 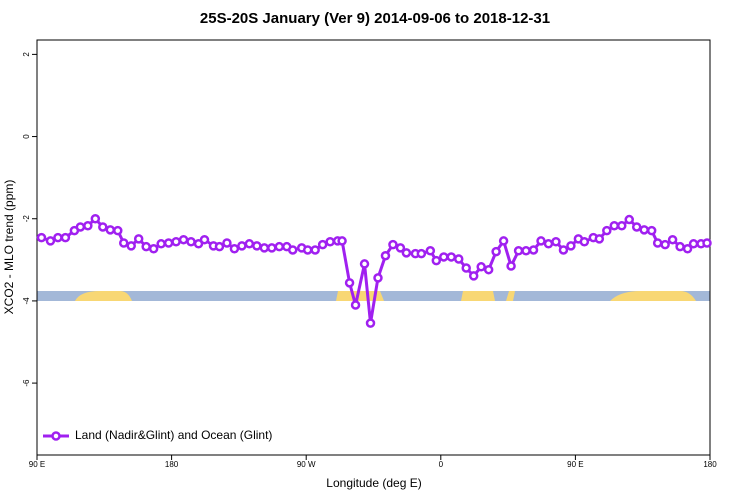 I want to click on x-tick-label: 0, so click(x=441, y=464).